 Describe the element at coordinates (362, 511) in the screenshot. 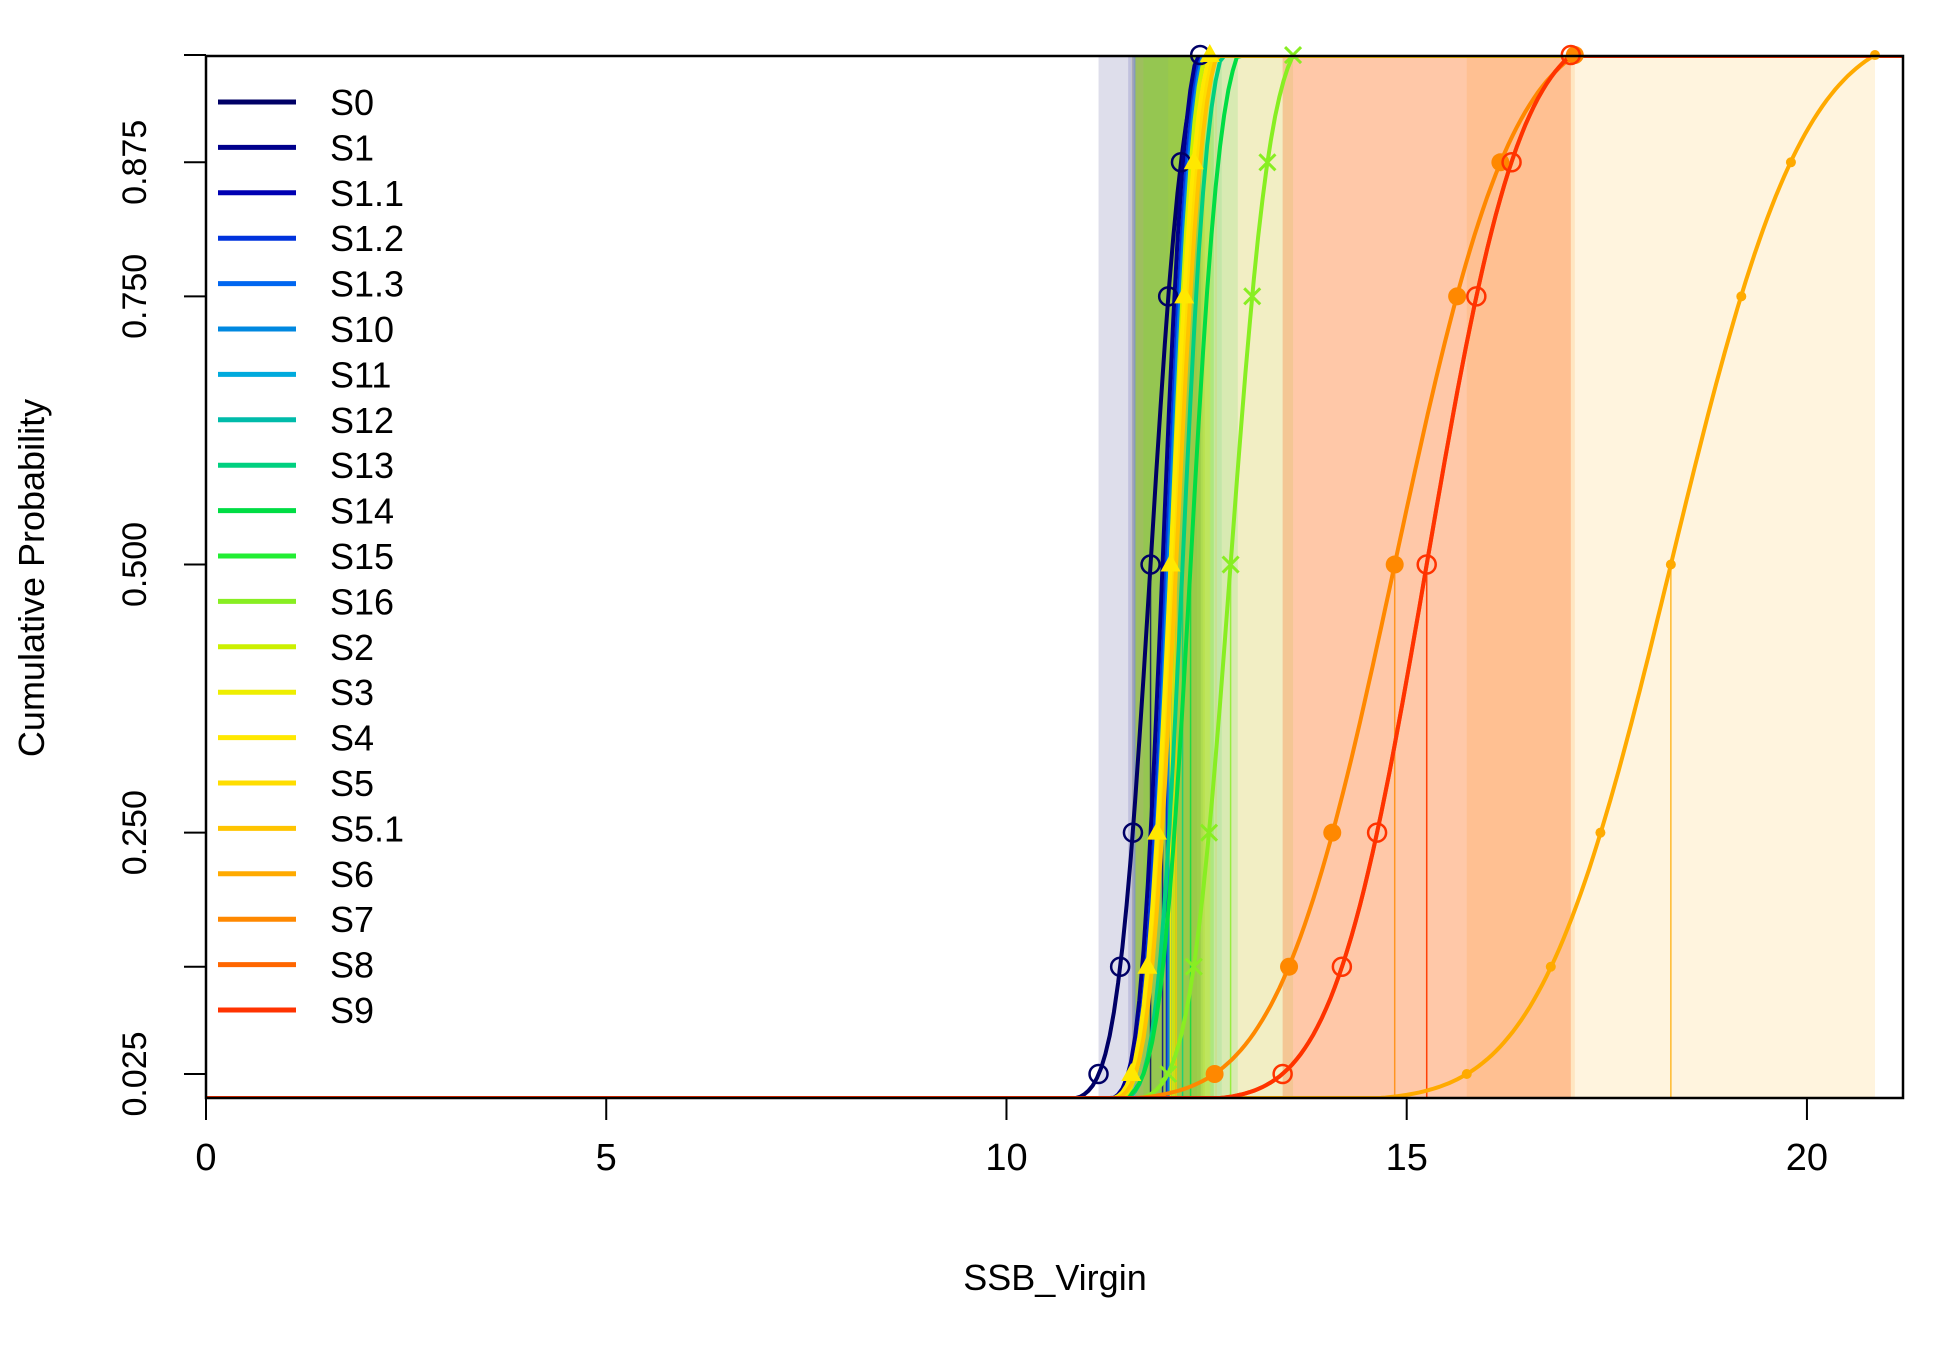

I see `legend-label-S14: S14` at that location.